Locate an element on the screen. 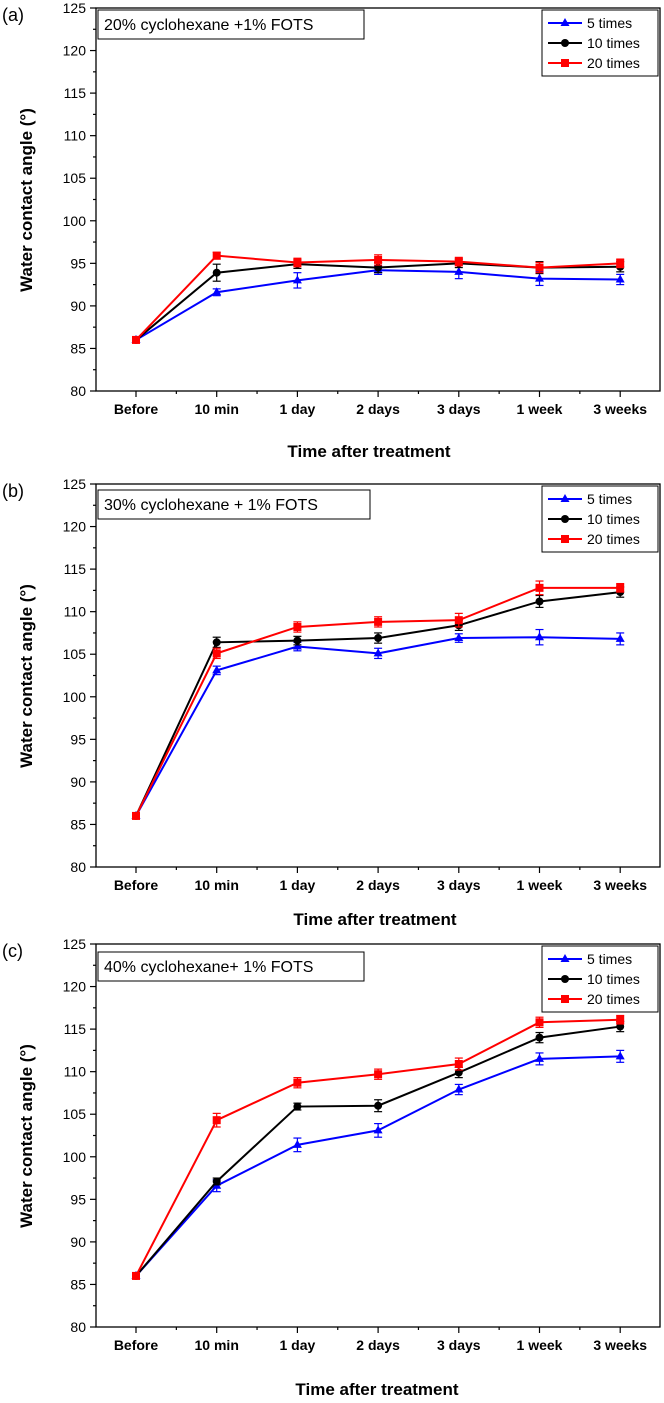  x-tick-label: 2 days is located at coordinates (378, 409).